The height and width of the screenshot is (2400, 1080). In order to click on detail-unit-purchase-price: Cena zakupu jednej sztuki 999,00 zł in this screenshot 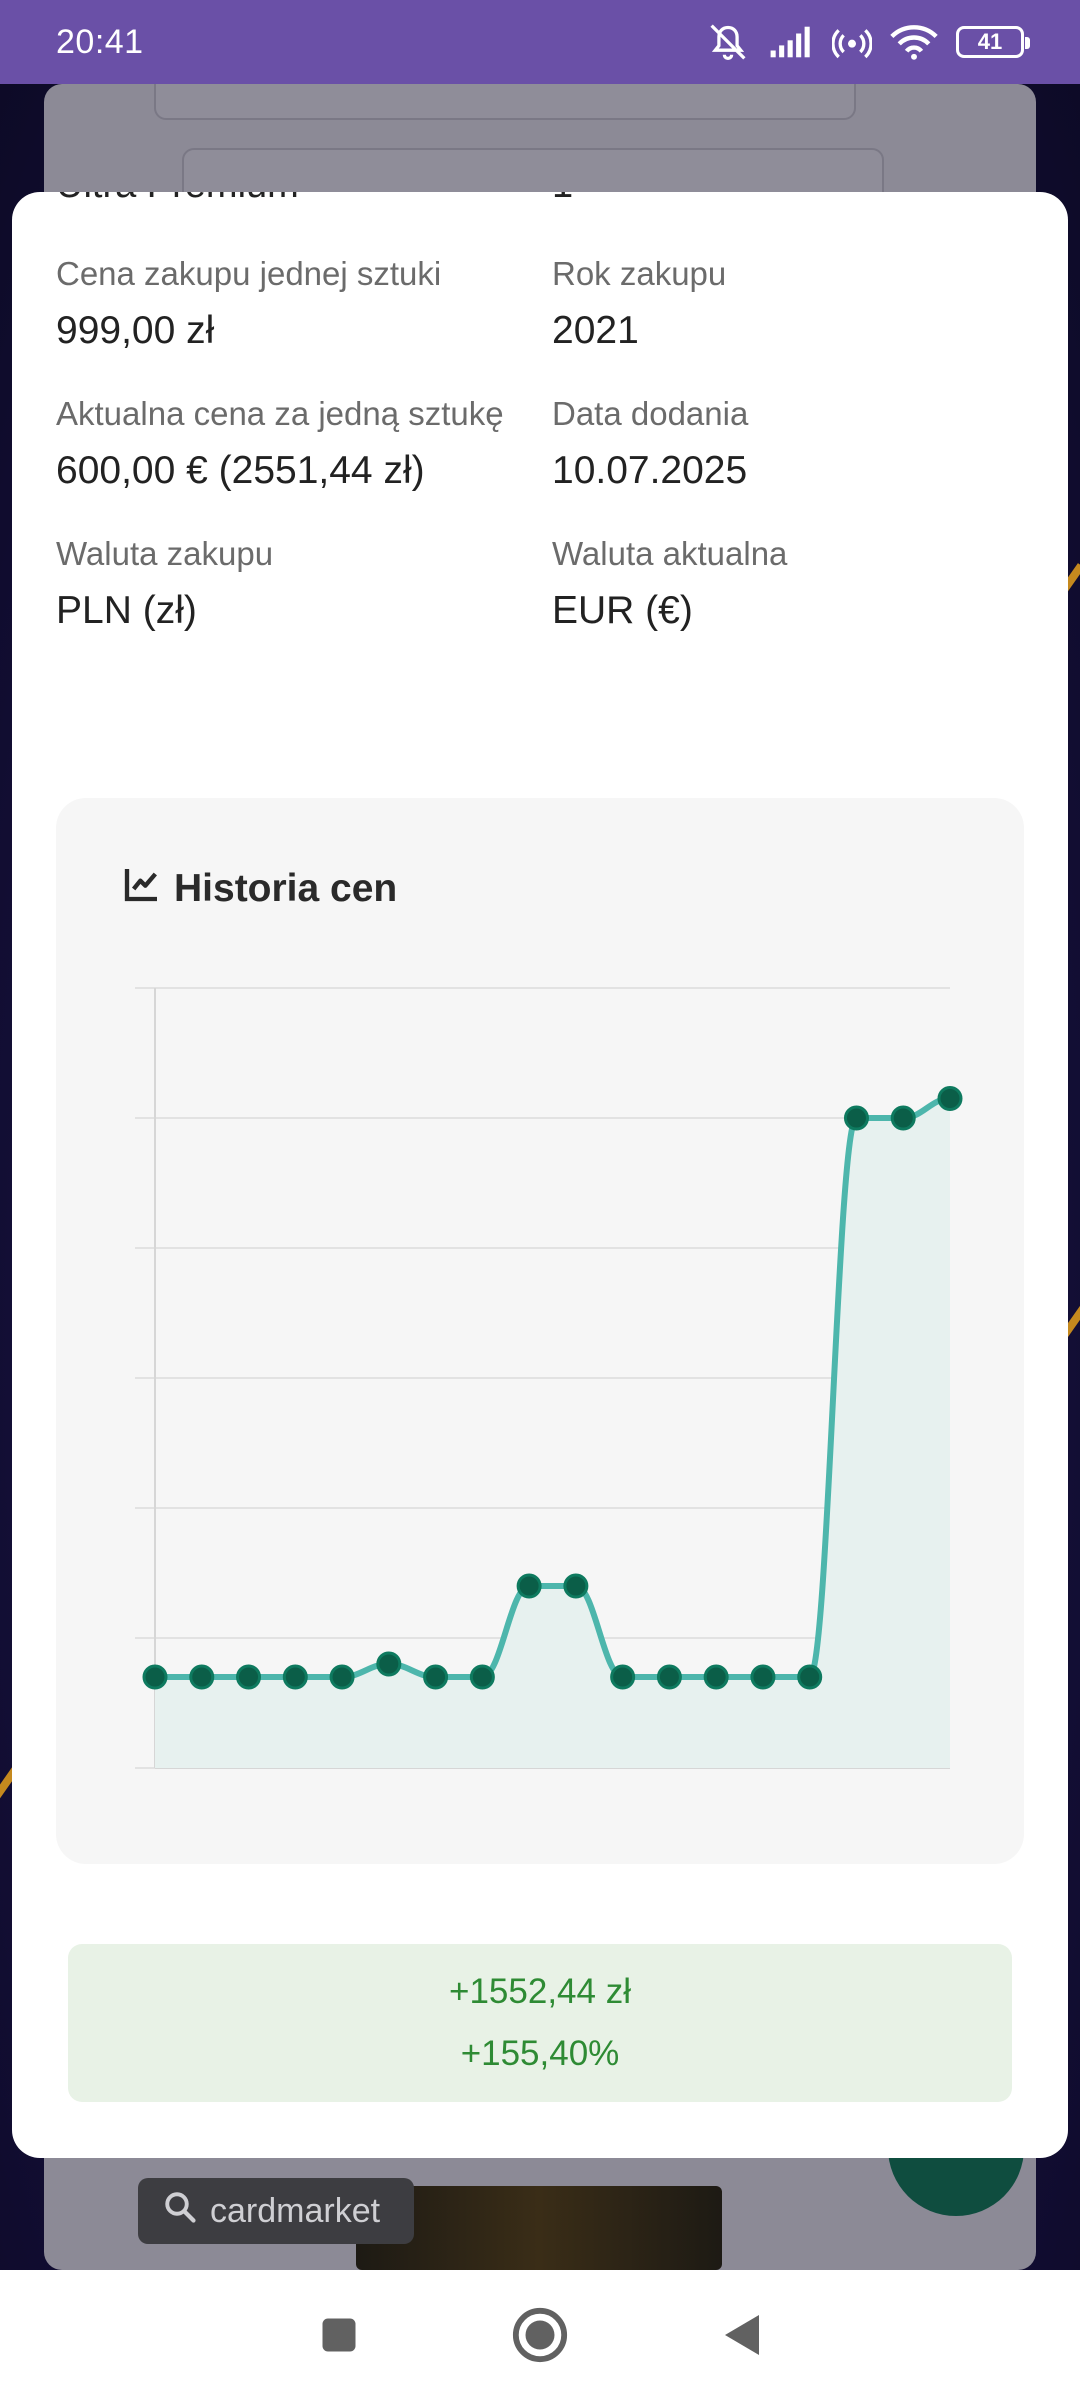, I will do `click(249, 303)`.